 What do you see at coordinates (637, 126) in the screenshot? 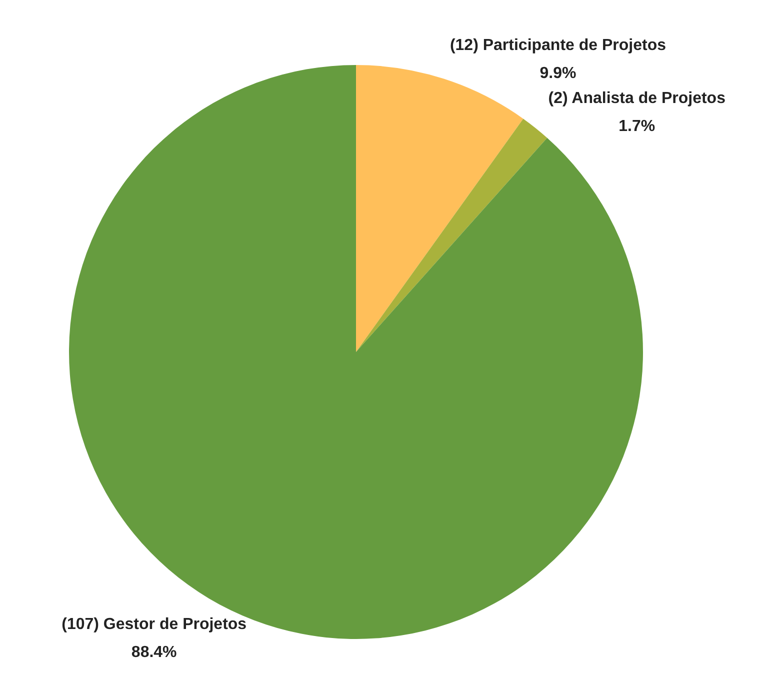
I see `data-label: 1.7%` at bounding box center [637, 126].